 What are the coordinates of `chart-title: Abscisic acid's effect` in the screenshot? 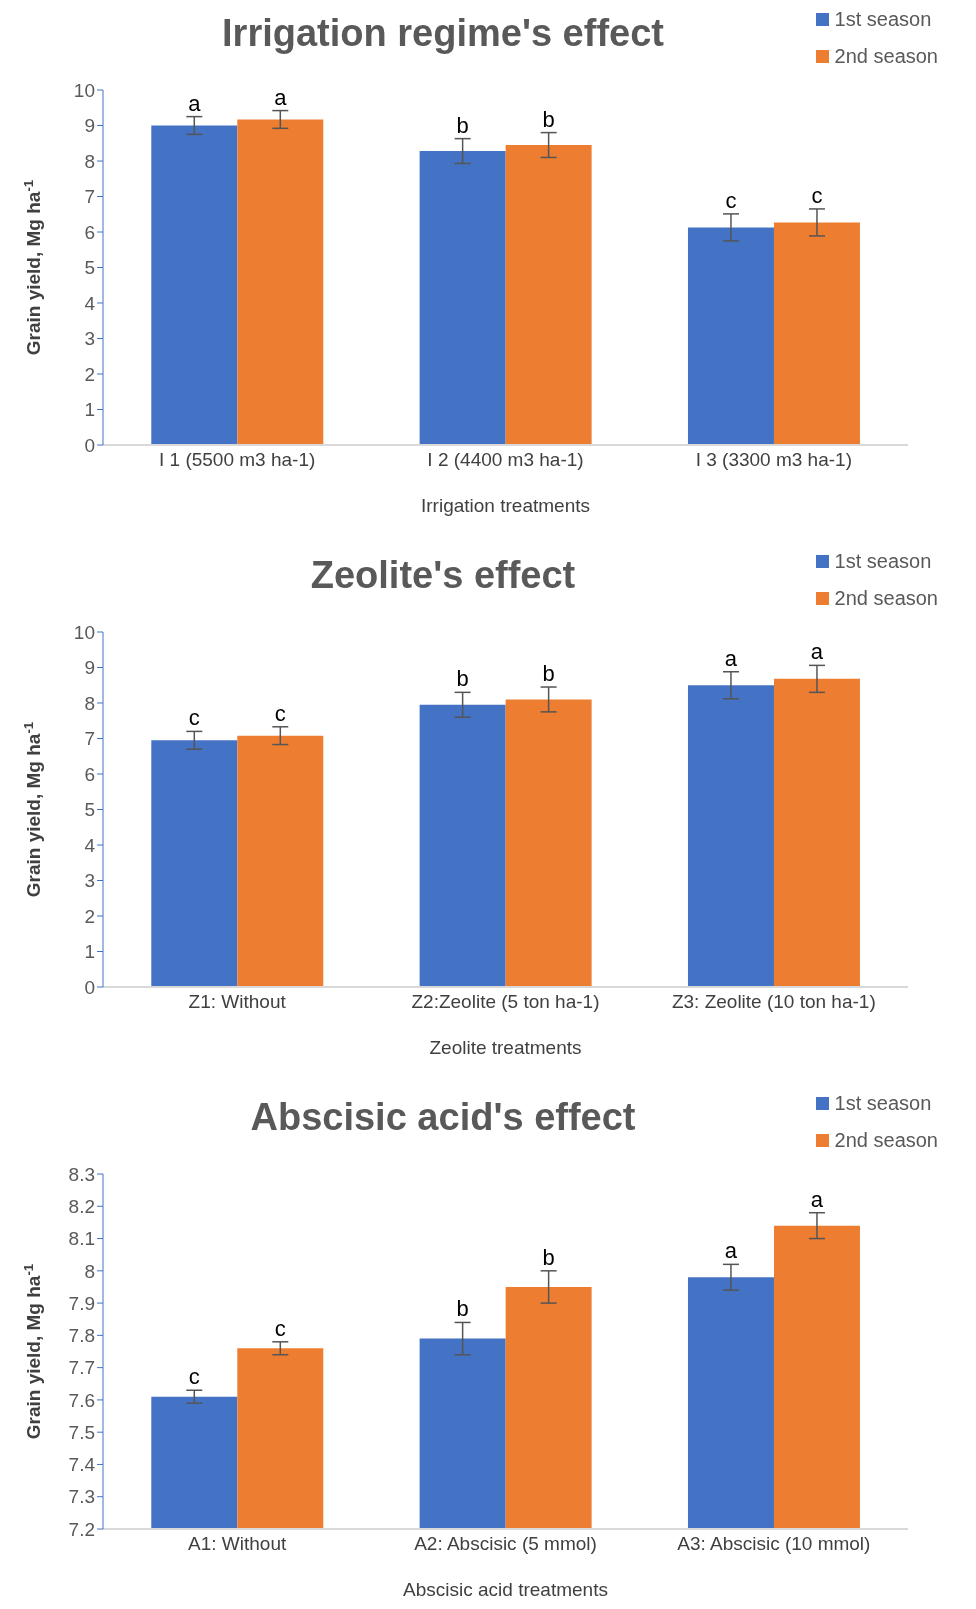 It's located at (443, 1117).